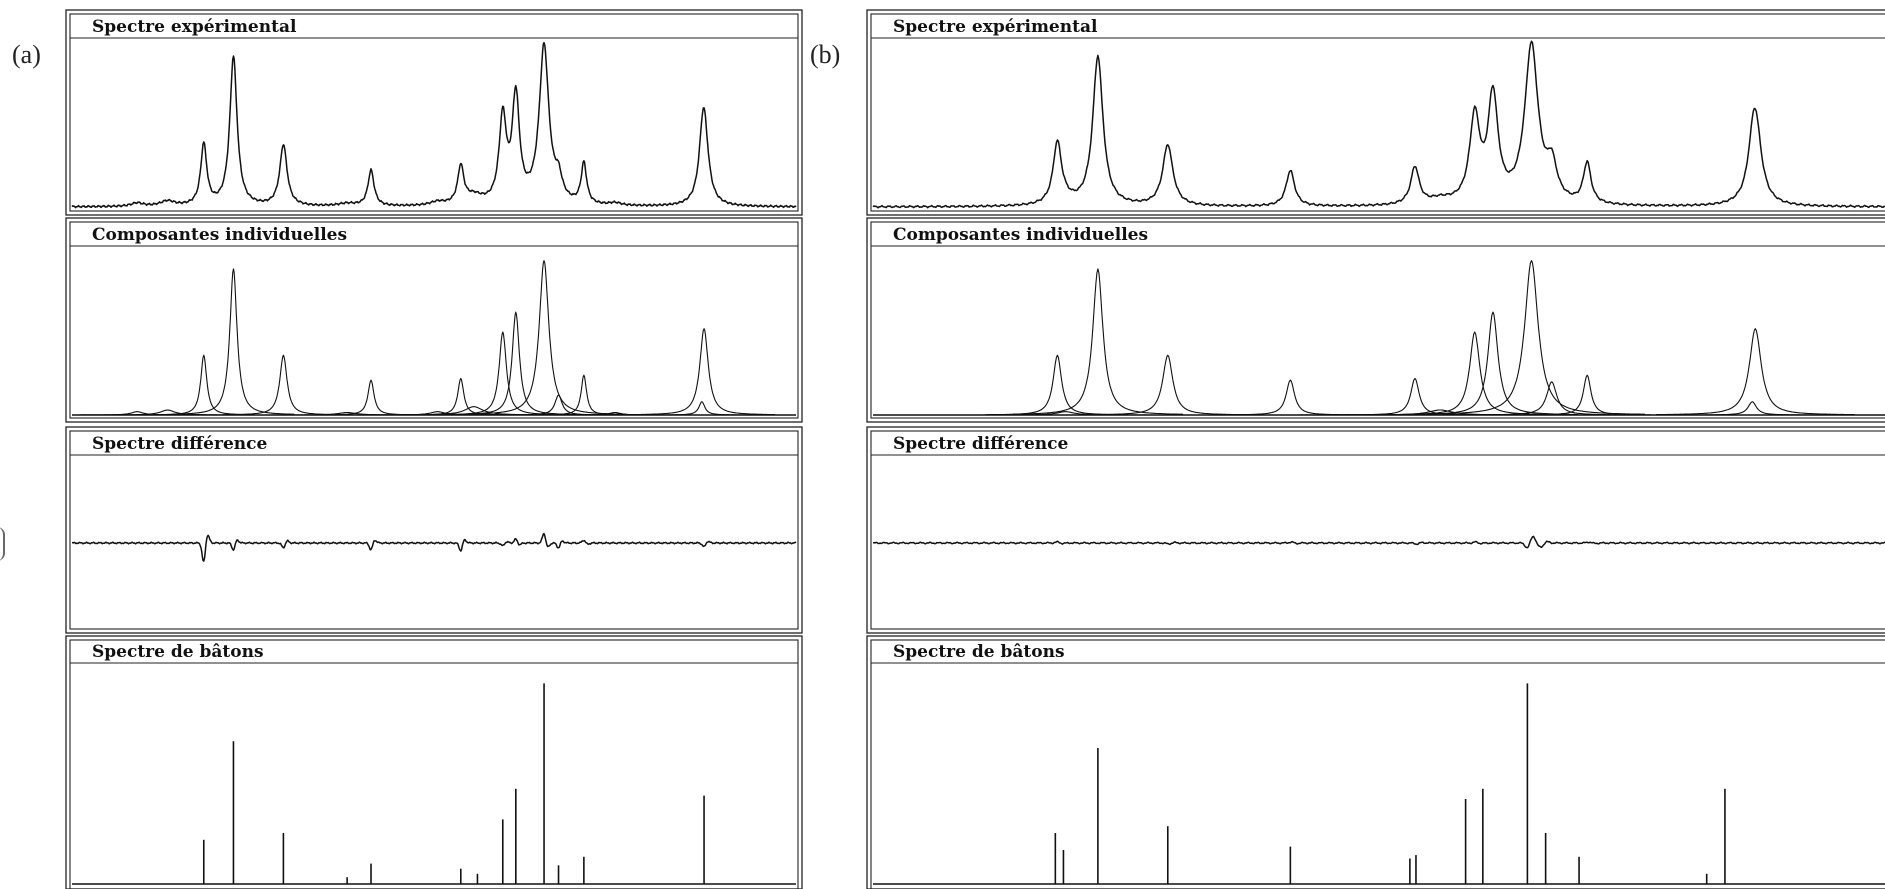  I want to click on panel-title-difference-a: Spectre différence, so click(179, 444).